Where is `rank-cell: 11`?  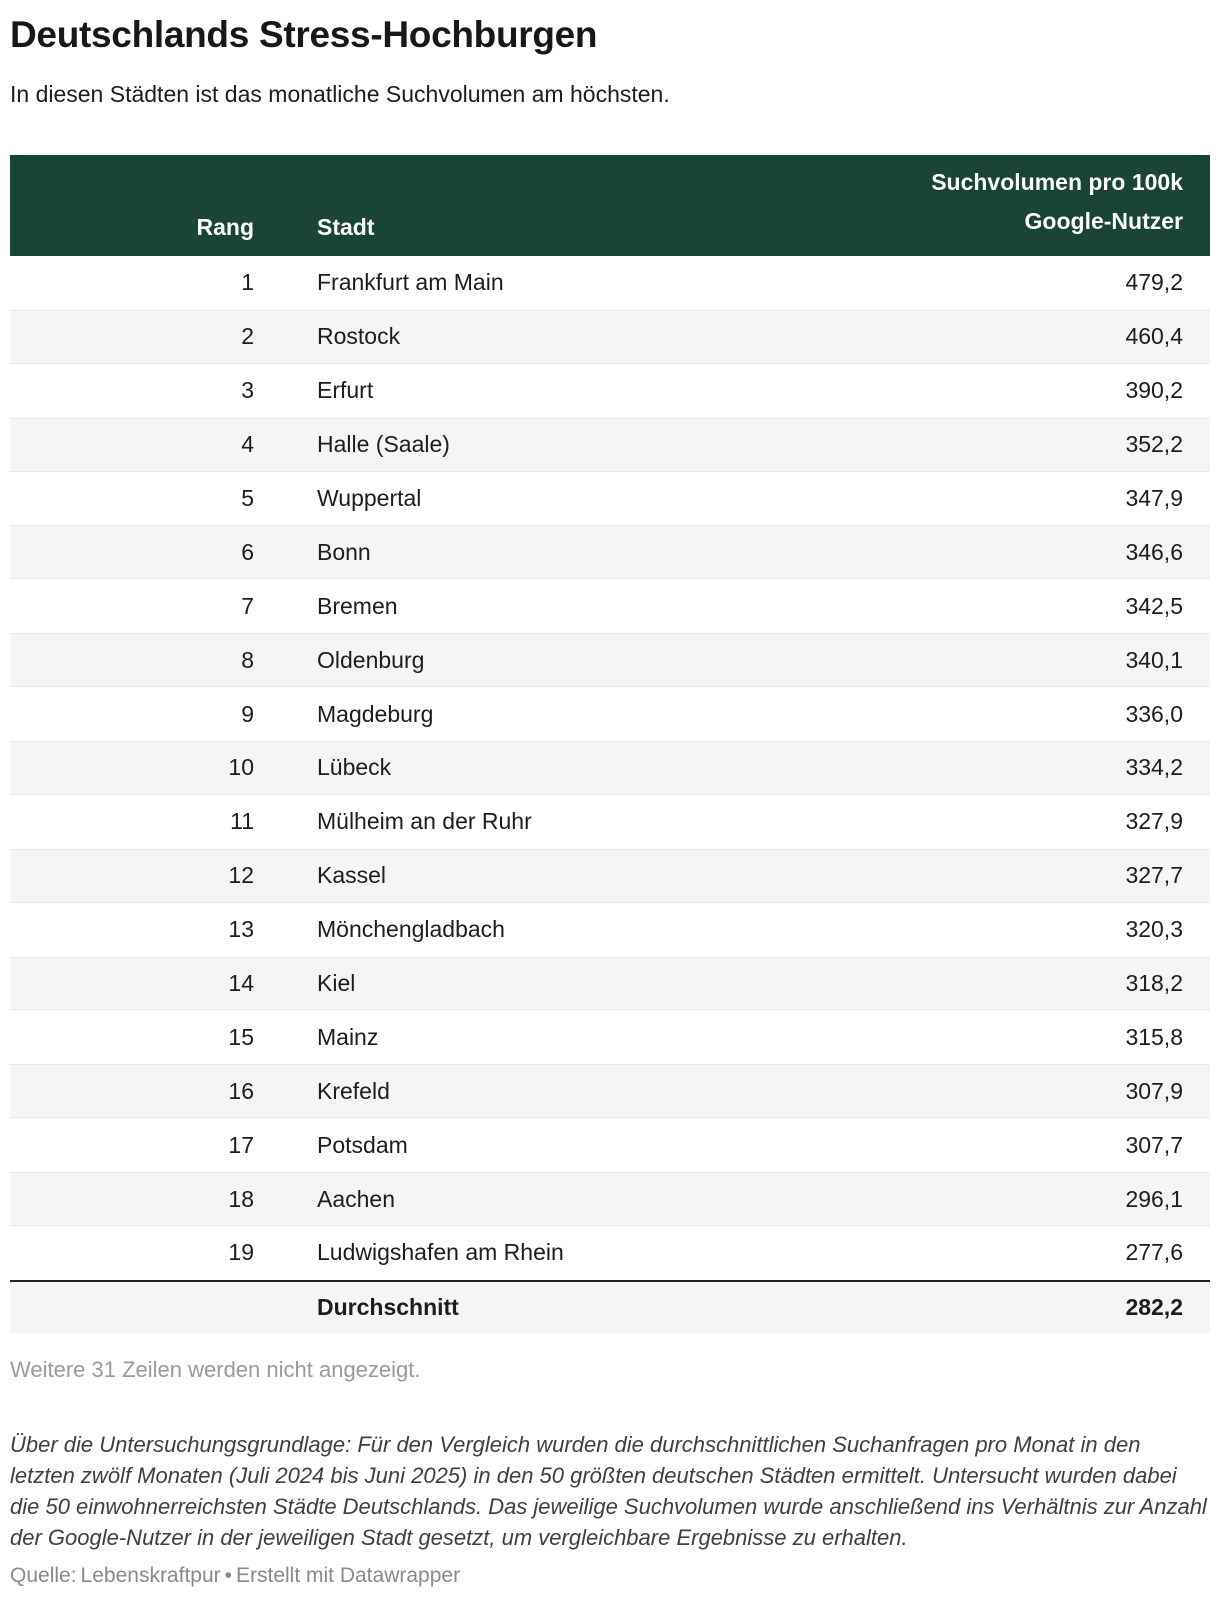 rank-cell: 11 is located at coordinates (242, 821).